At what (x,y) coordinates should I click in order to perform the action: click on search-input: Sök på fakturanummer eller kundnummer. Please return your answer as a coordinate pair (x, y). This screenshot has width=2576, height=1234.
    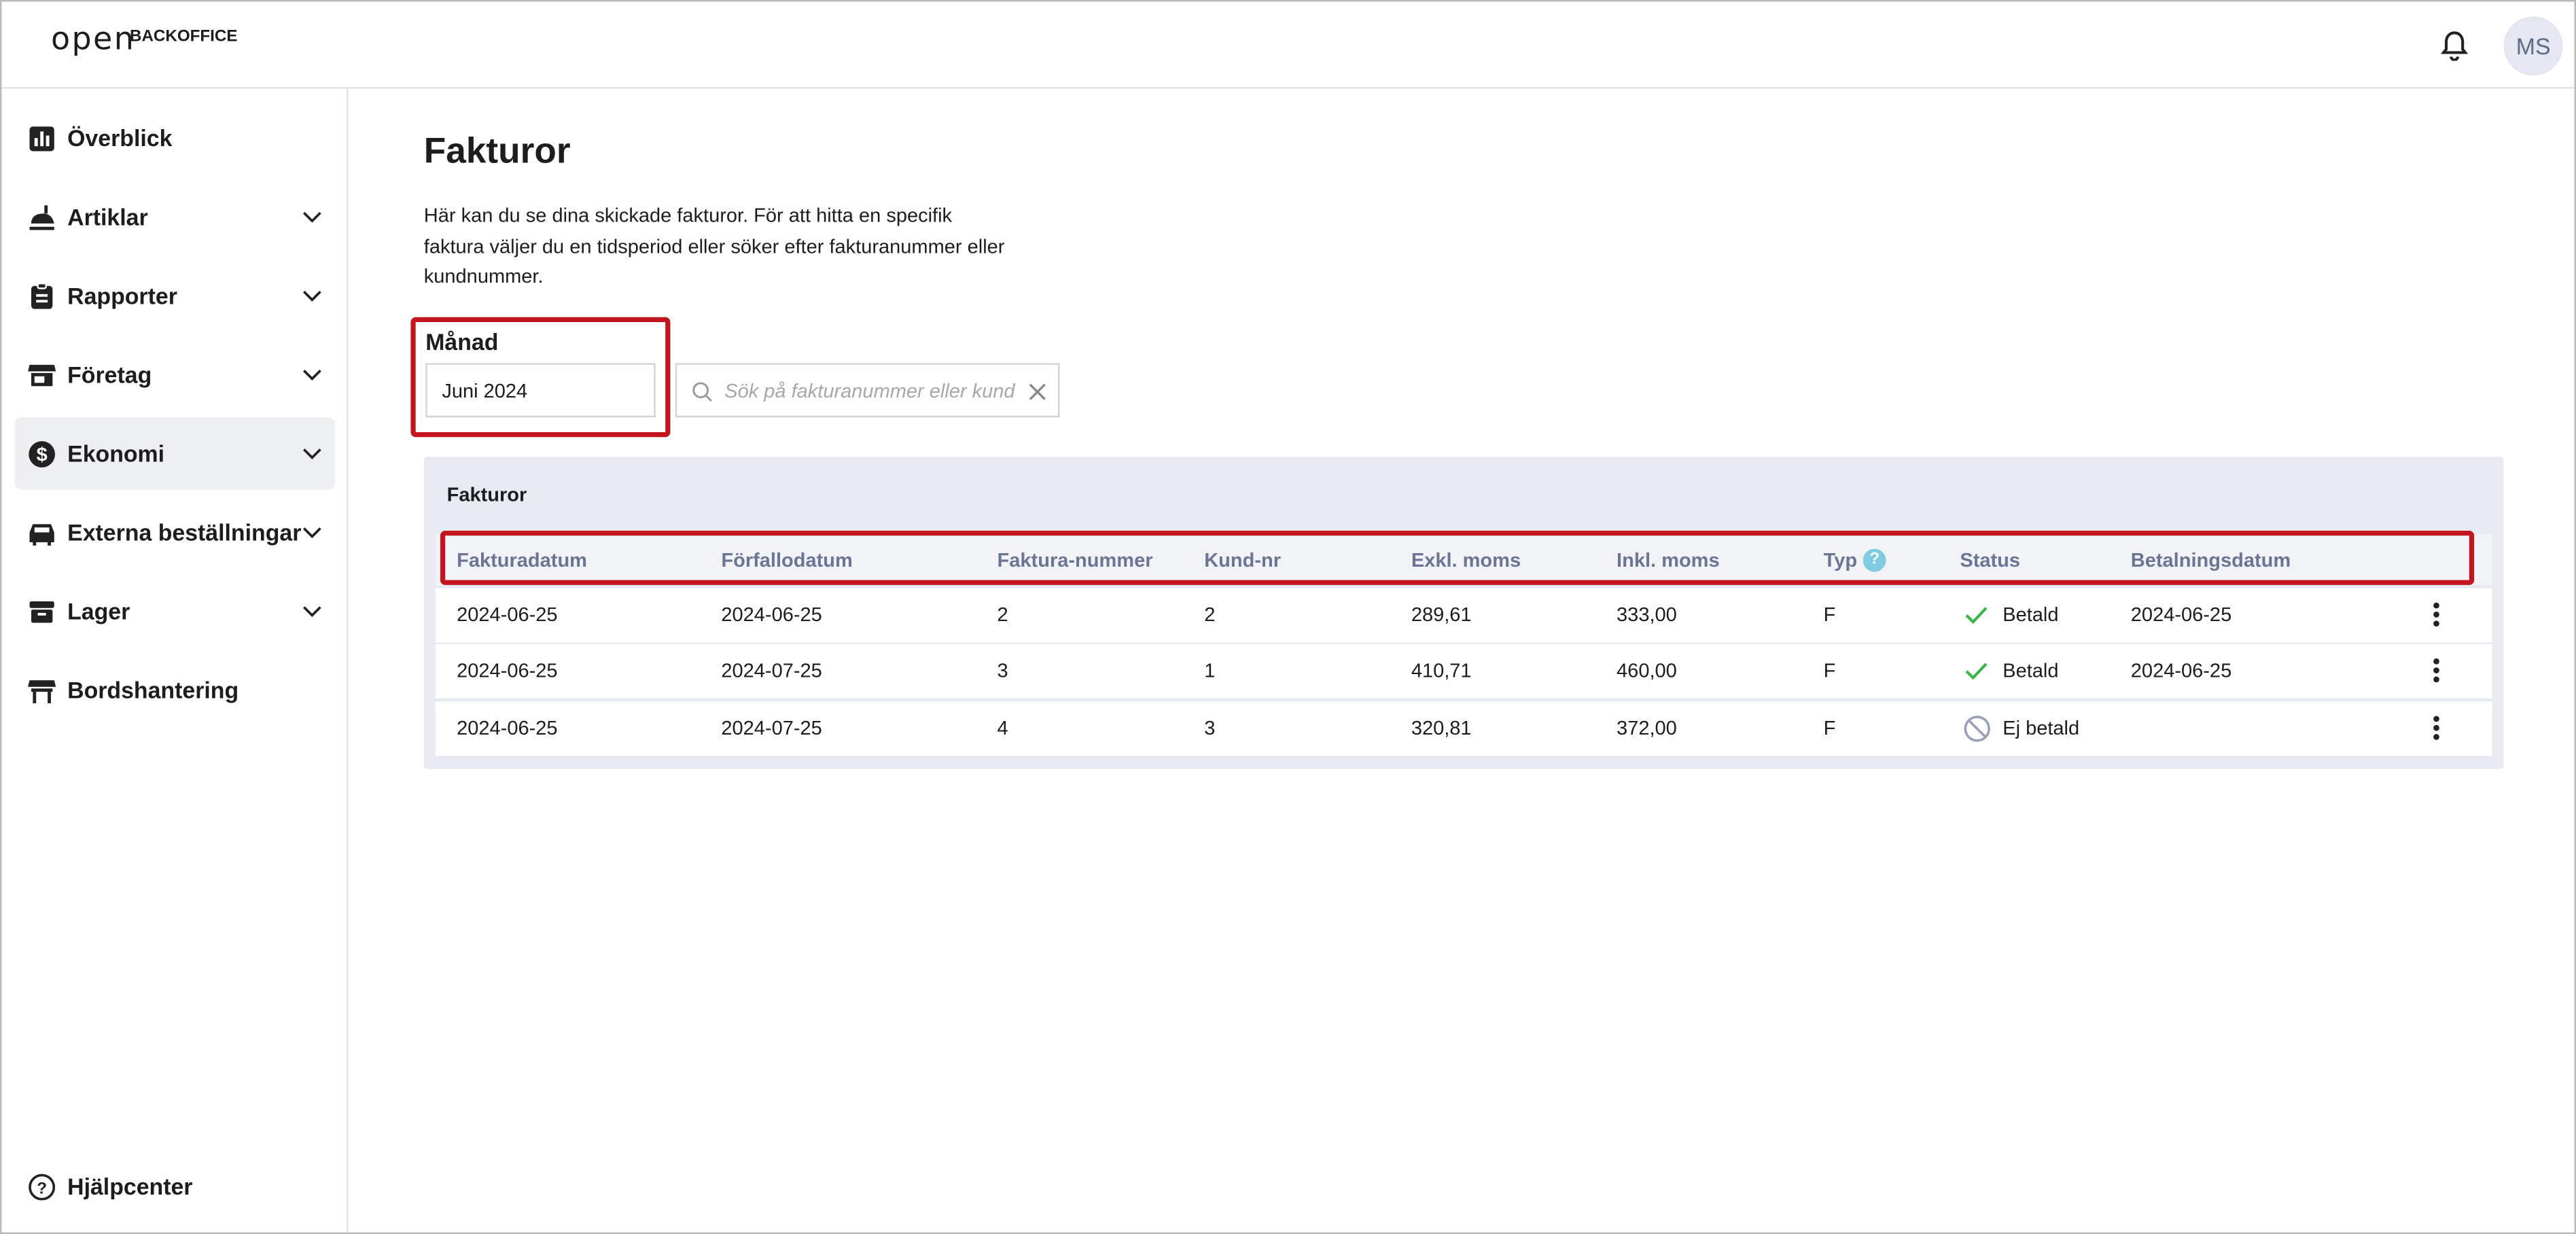
    Looking at the image, I should click on (867, 390).